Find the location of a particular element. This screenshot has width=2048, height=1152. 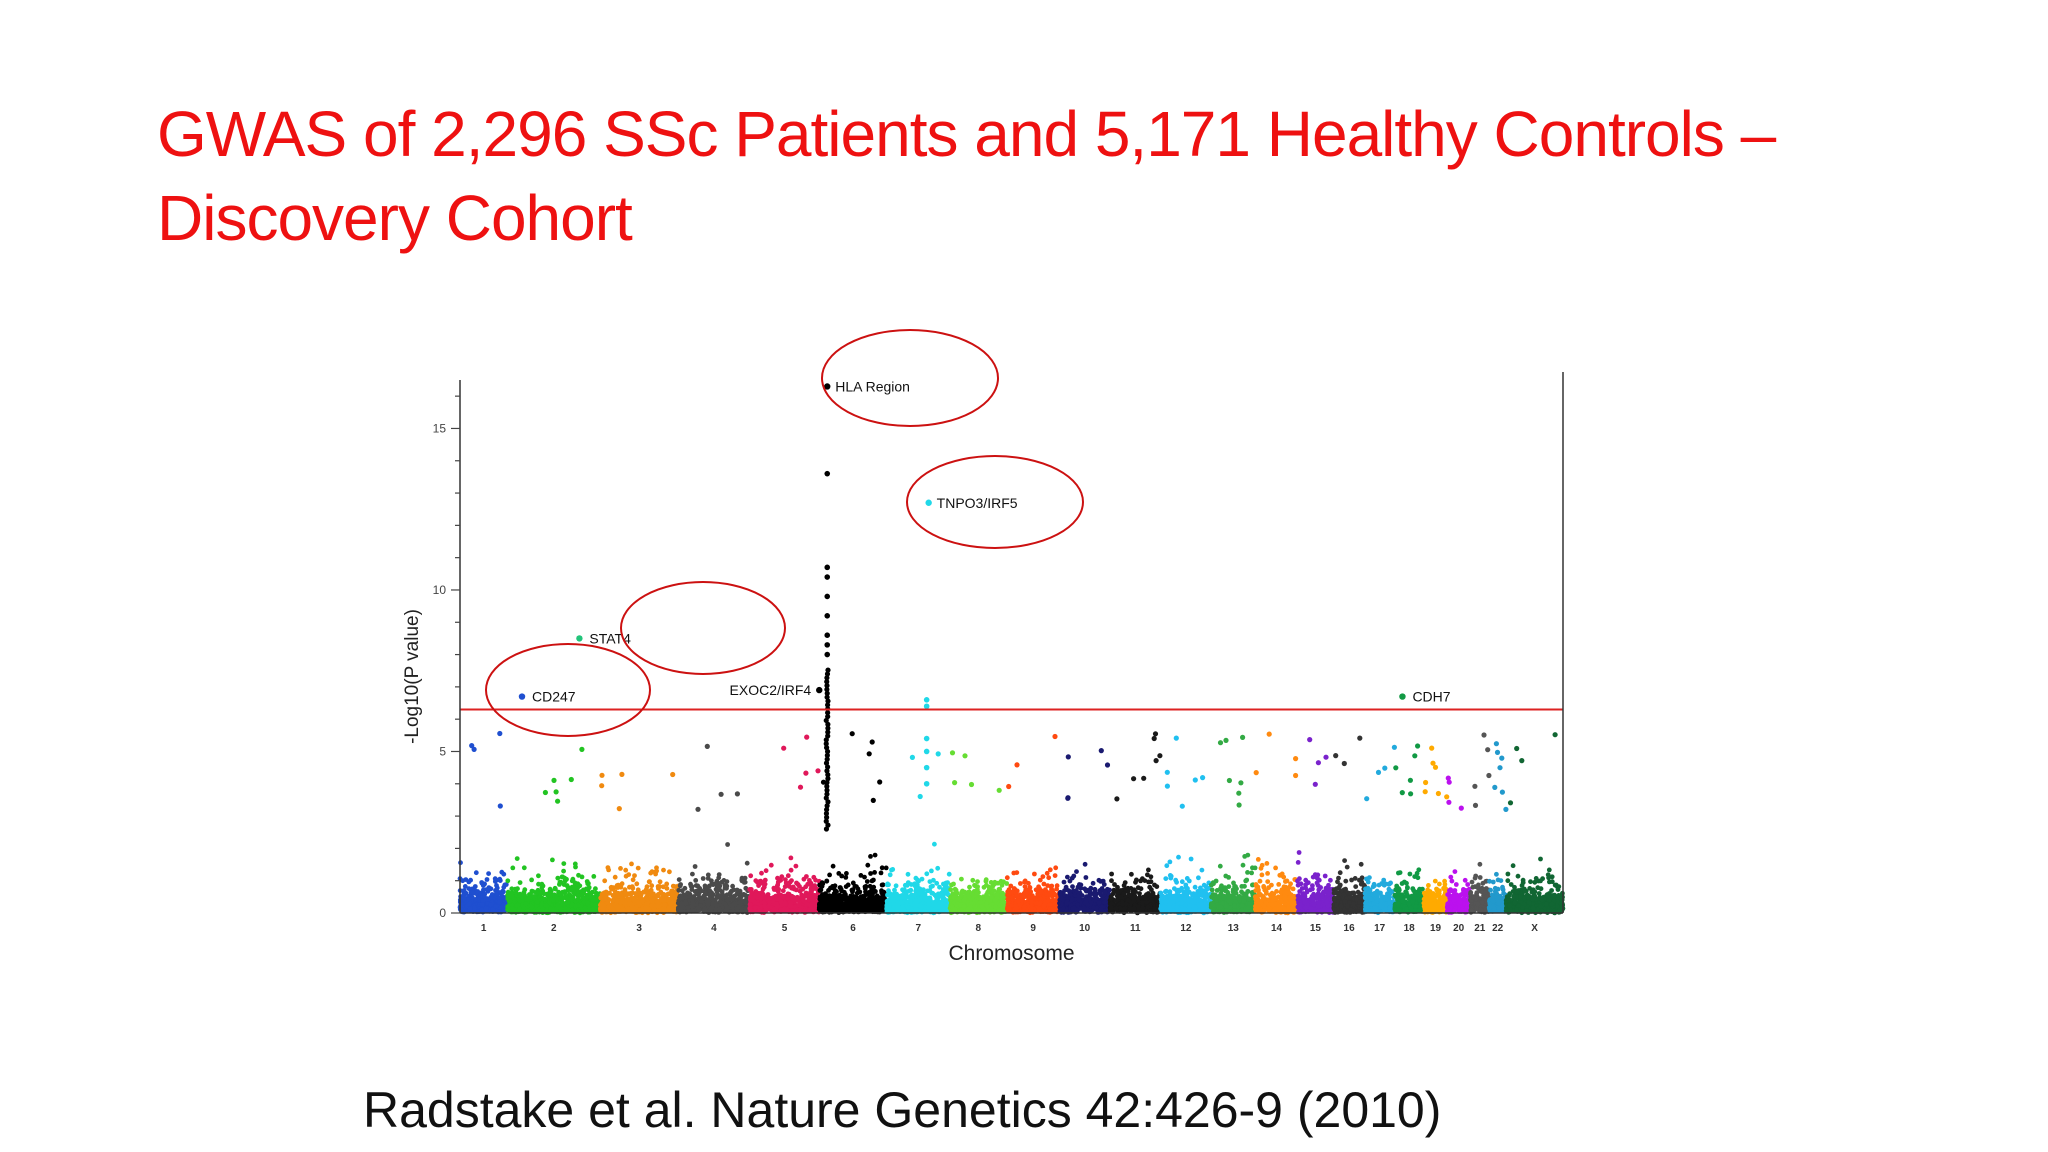

chromosome-14-points is located at coordinates (1276, 823).